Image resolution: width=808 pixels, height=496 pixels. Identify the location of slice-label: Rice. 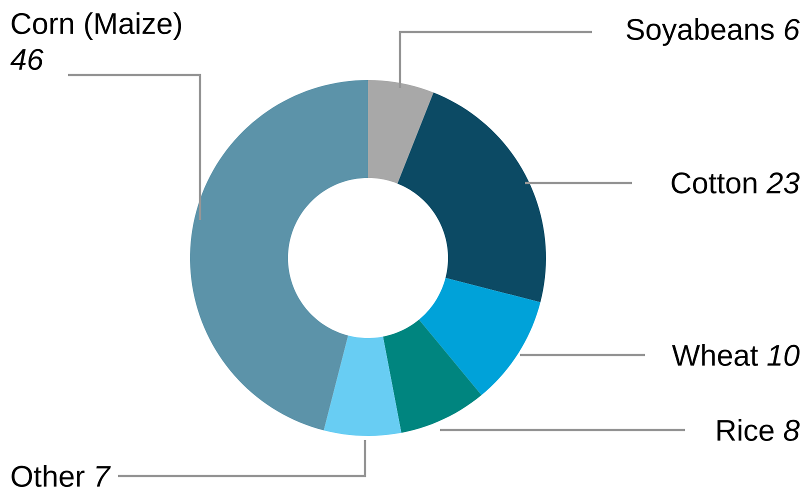
(746, 430).